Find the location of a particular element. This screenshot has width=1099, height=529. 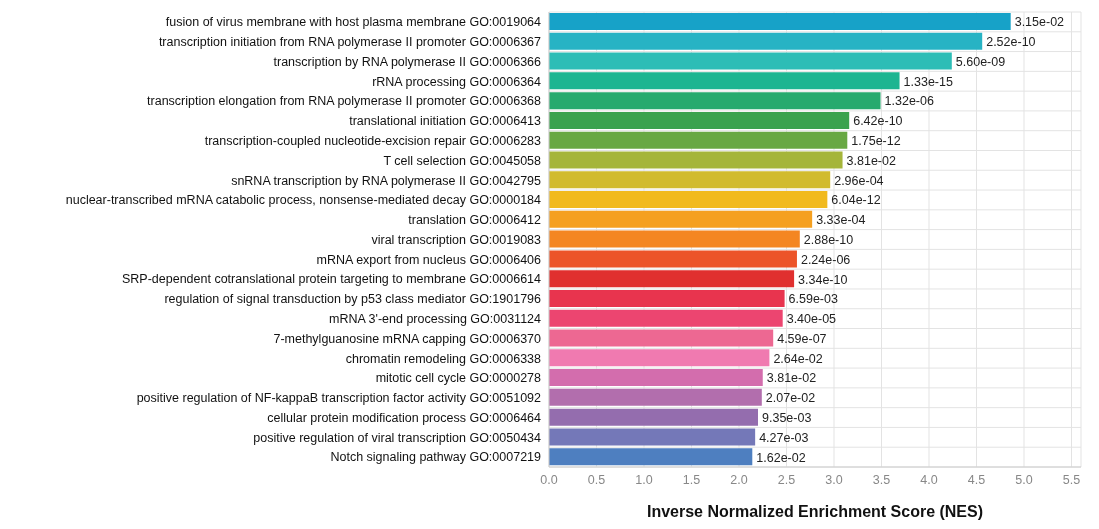

annotation: 3.40e-05 is located at coordinates (811, 319).